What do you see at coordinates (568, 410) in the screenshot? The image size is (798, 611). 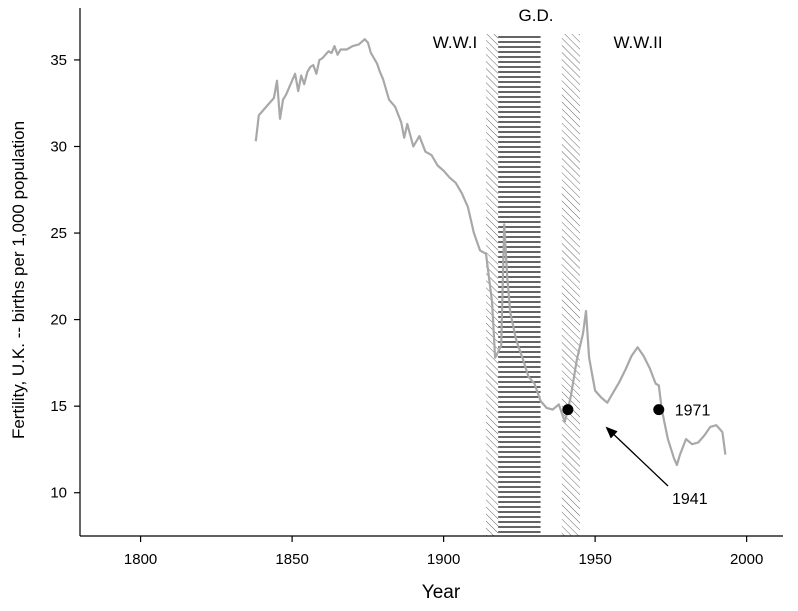 I see `marker-1941` at bounding box center [568, 410].